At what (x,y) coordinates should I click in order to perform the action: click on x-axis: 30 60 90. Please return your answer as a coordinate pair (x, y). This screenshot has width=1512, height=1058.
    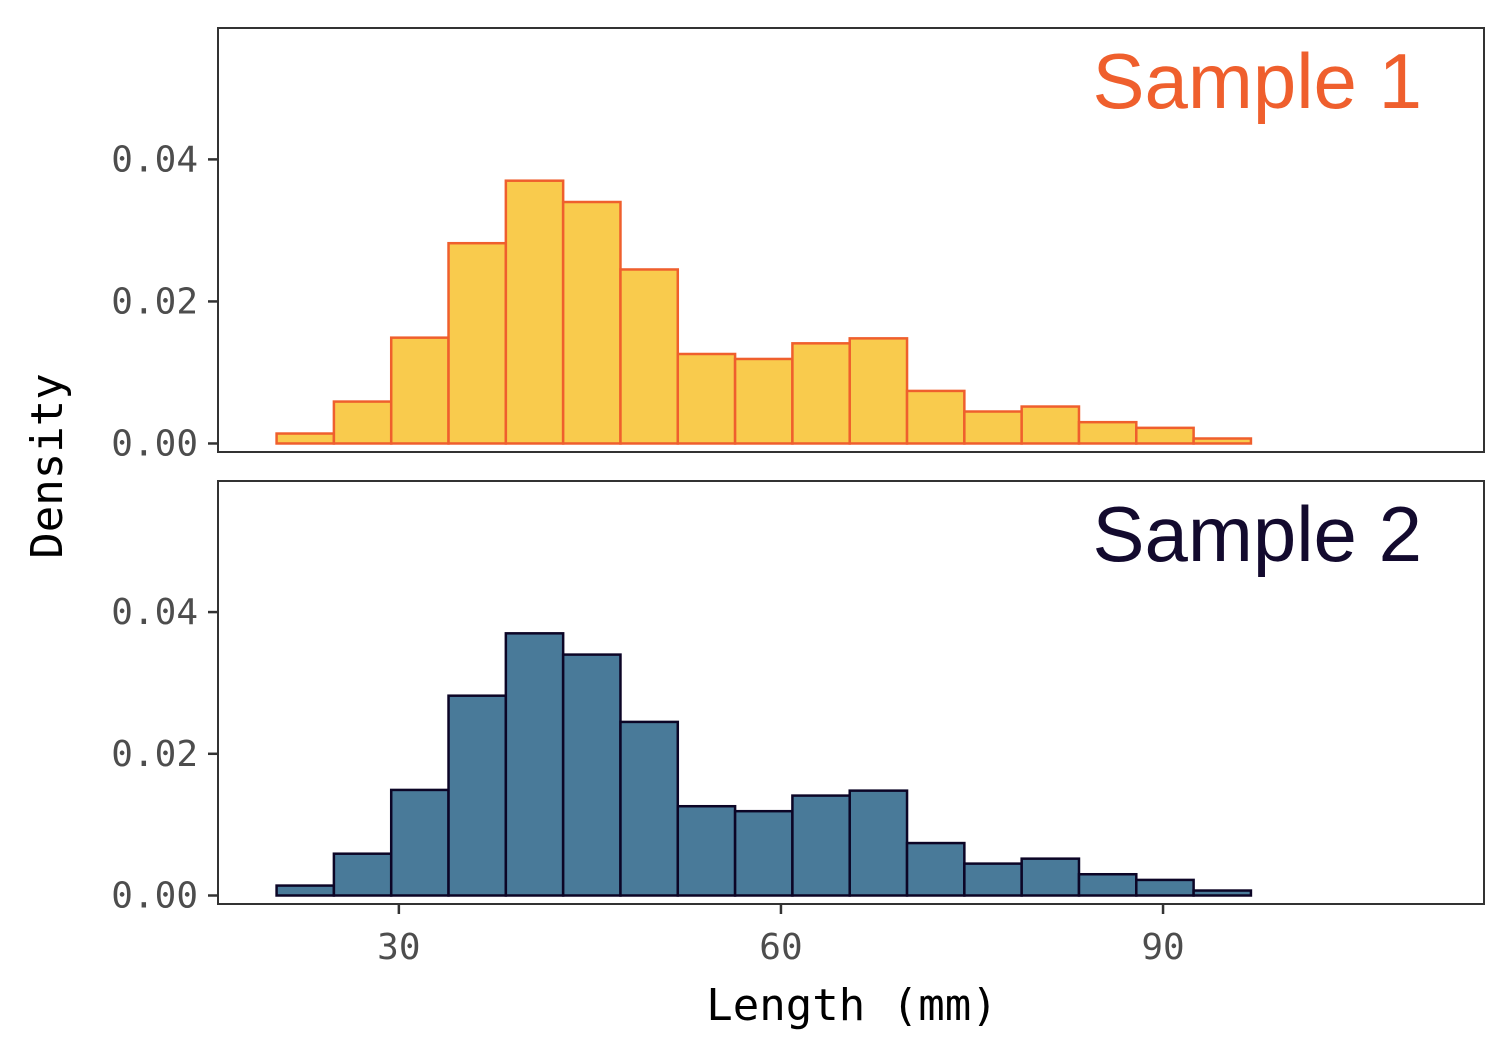
    Looking at the image, I should click on (781, 936).